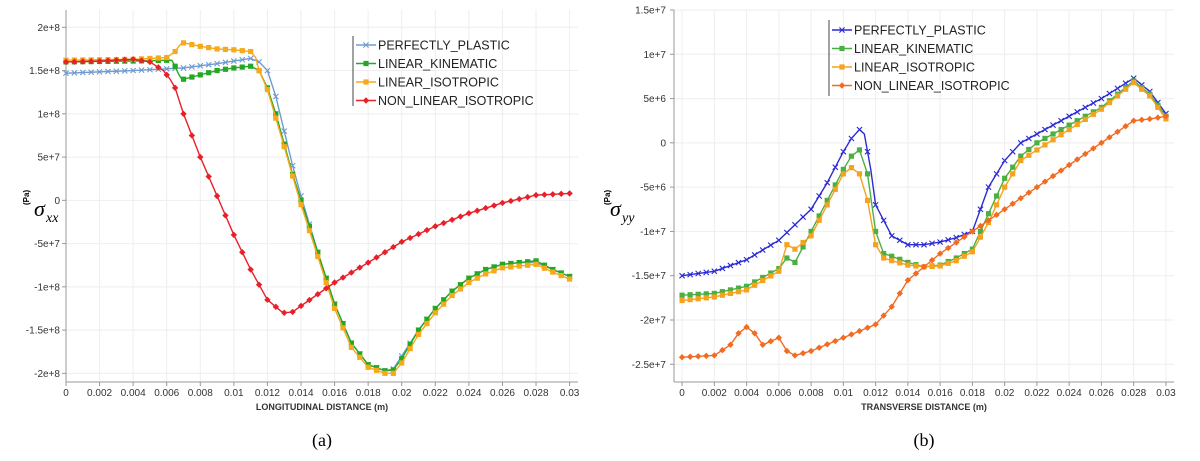 This screenshot has height=461, width=1200. Describe the element at coordinates (570, 393) in the screenshot. I see `panel-a-x-tick-label: 0.03` at that location.